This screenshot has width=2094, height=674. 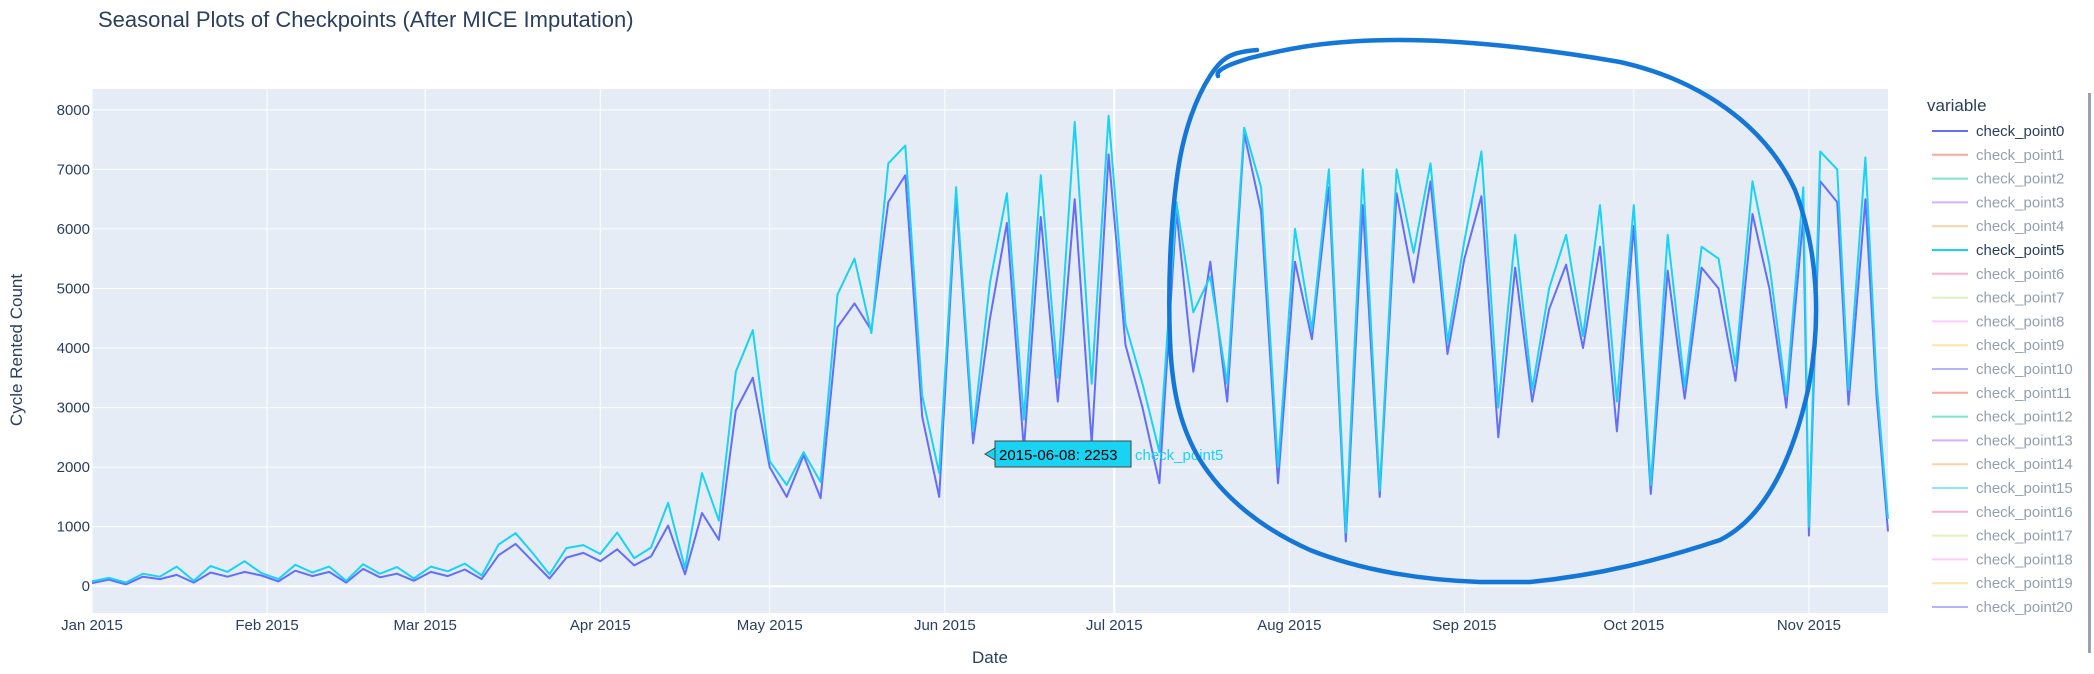 I want to click on legend-label: check_point1, so click(x=2020, y=155).